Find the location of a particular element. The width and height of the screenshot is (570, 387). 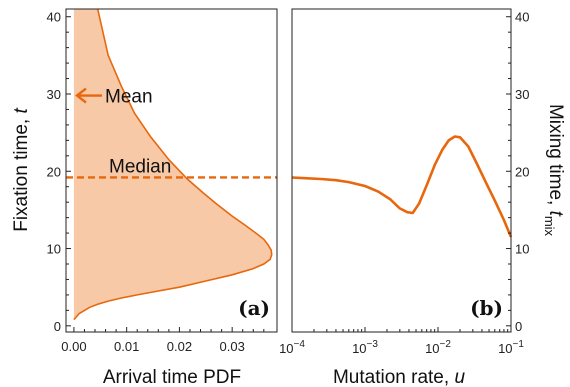

x-tick-label: 10⁻² is located at coordinates (438, 347).